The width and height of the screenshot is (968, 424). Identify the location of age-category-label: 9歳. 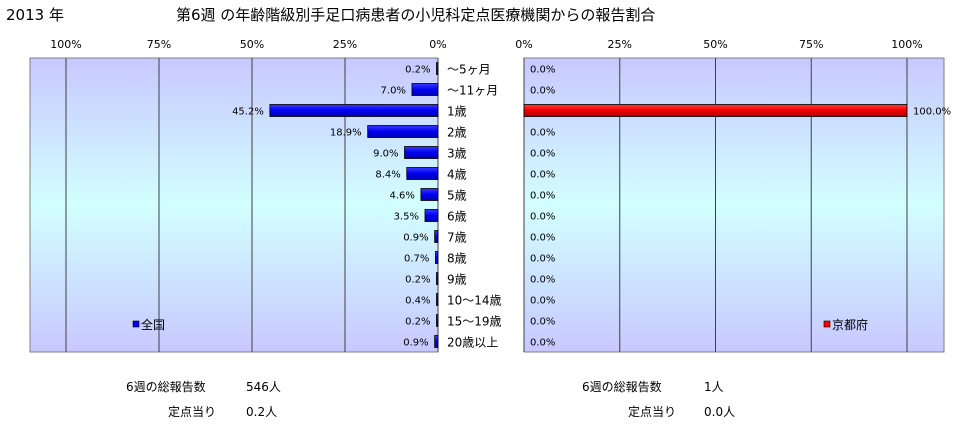
(457, 280).